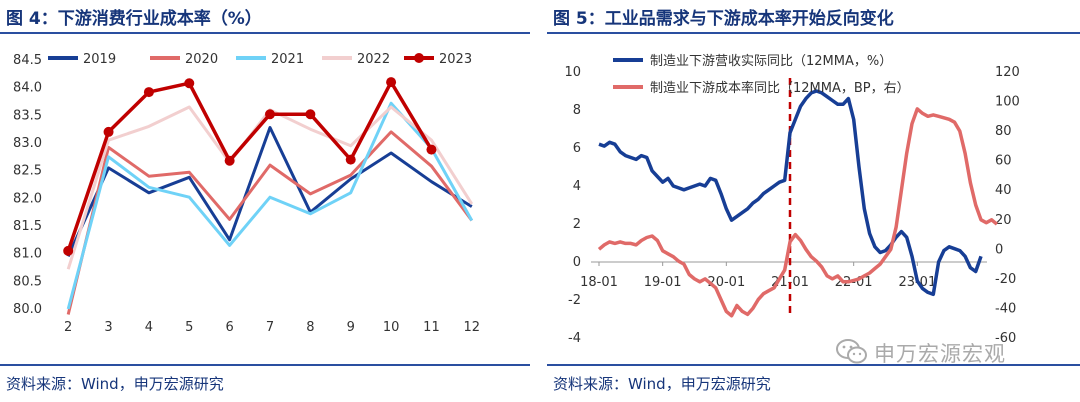  I want to click on right-y-tick-label: -40, so click(1005, 308).